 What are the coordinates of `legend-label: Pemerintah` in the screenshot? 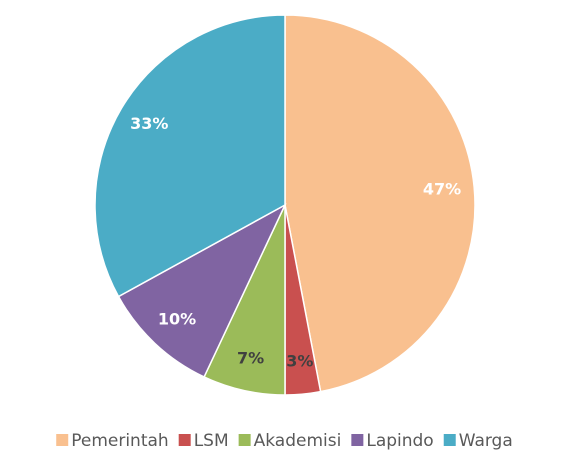 It's located at (119, 441).